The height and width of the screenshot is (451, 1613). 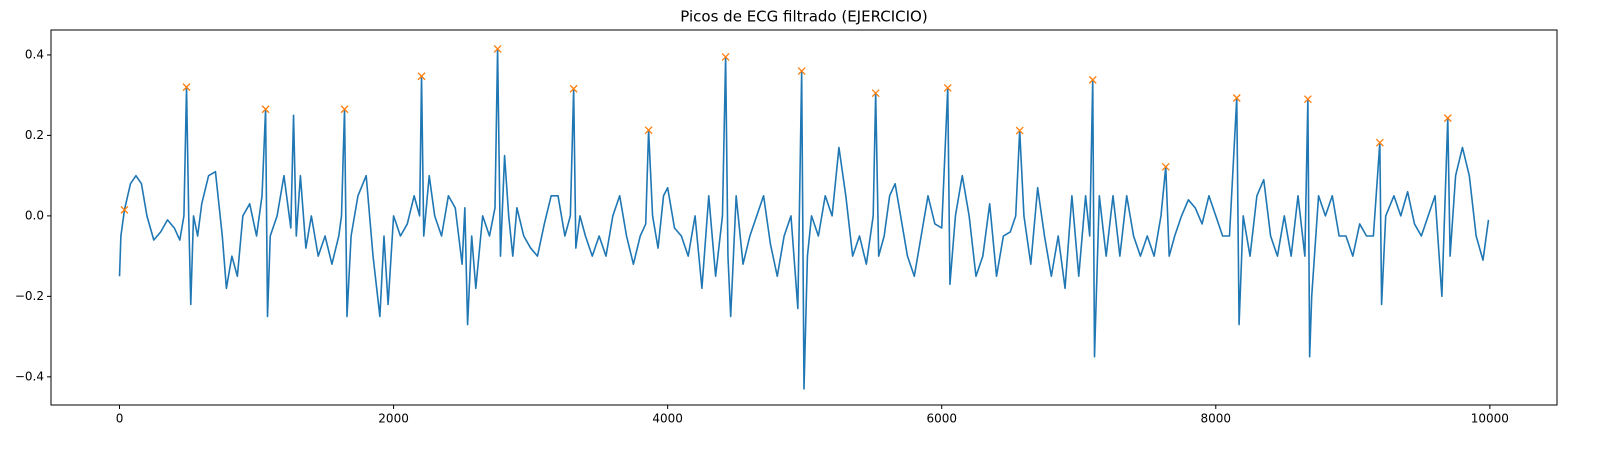 What do you see at coordinates (34, 54) in the screenshot?
I see `y-tick-label: 0.4` at bounding box center [34, 54].